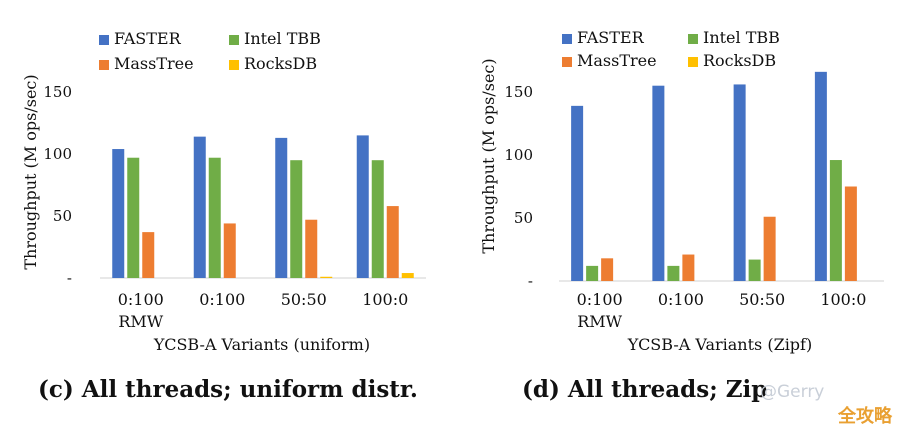 The height and width of the screenshot is (434, 907). I want to click on watermark-site: 全攻略, so click(865, 416).